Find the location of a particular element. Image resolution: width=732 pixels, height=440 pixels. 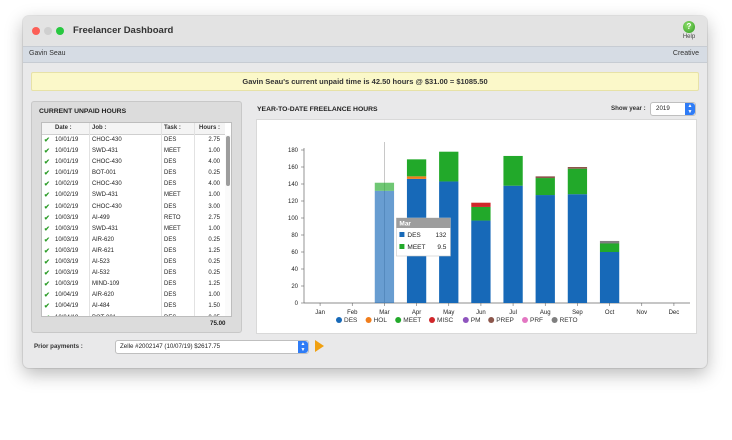

table-row: ✔ 10/03/19 AI-499 RETO 2.75 is located at coordinates (133, 218).